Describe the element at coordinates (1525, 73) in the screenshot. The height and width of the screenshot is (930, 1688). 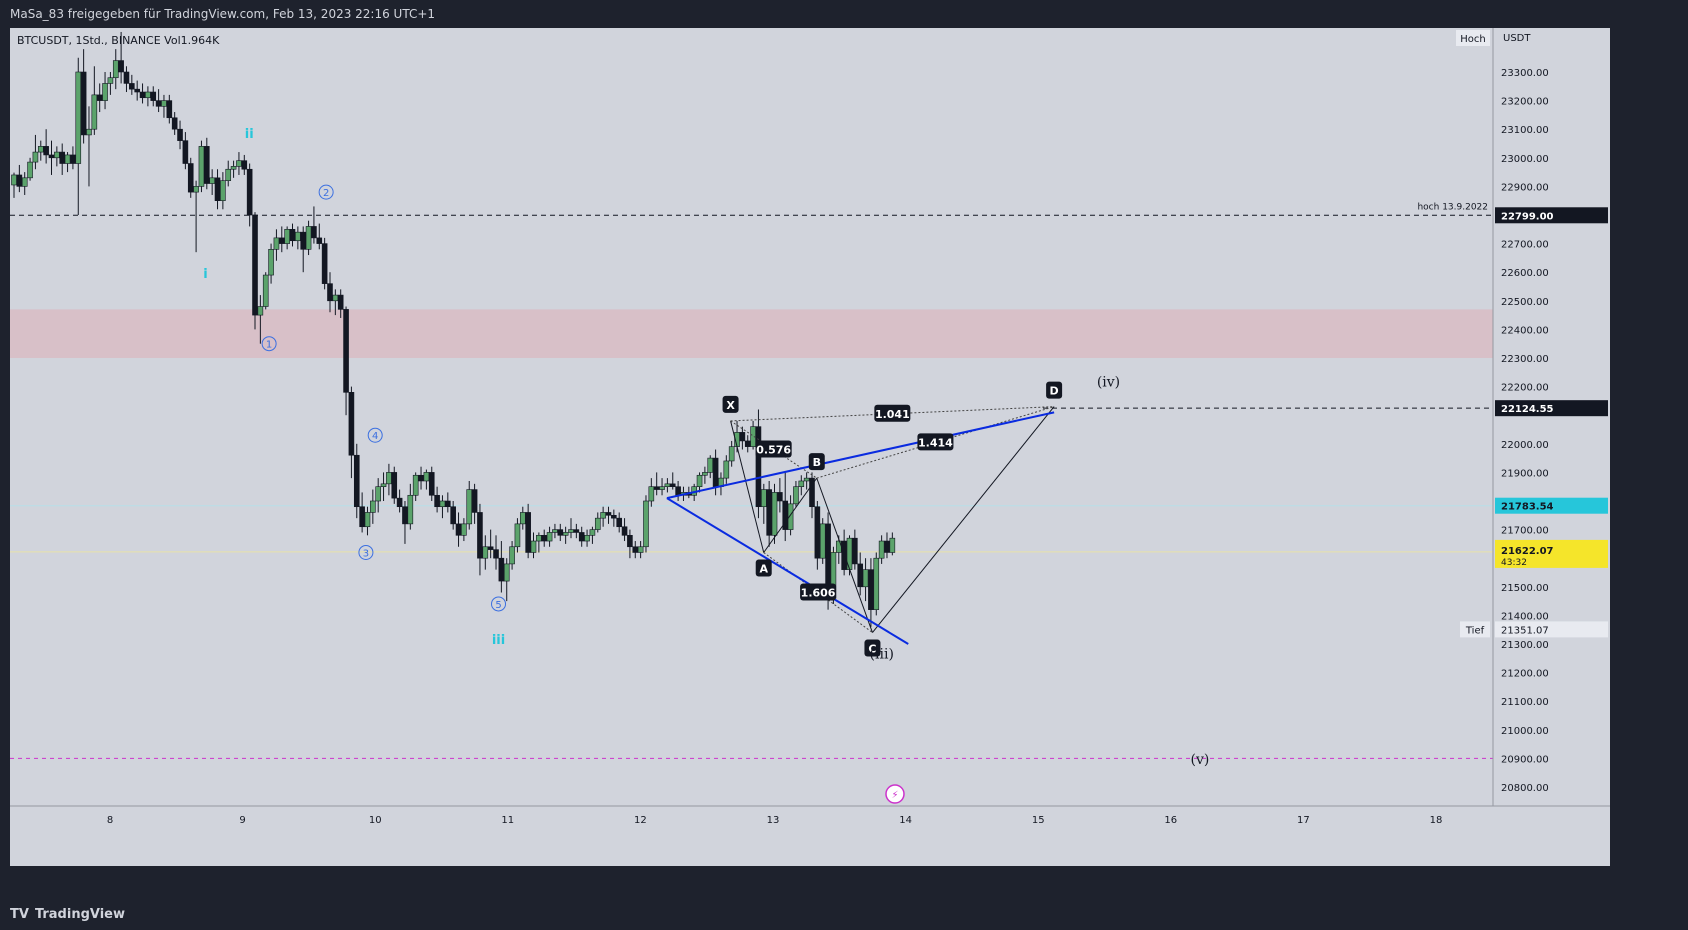
I see `price-tick-label: 23300.00` at that location.